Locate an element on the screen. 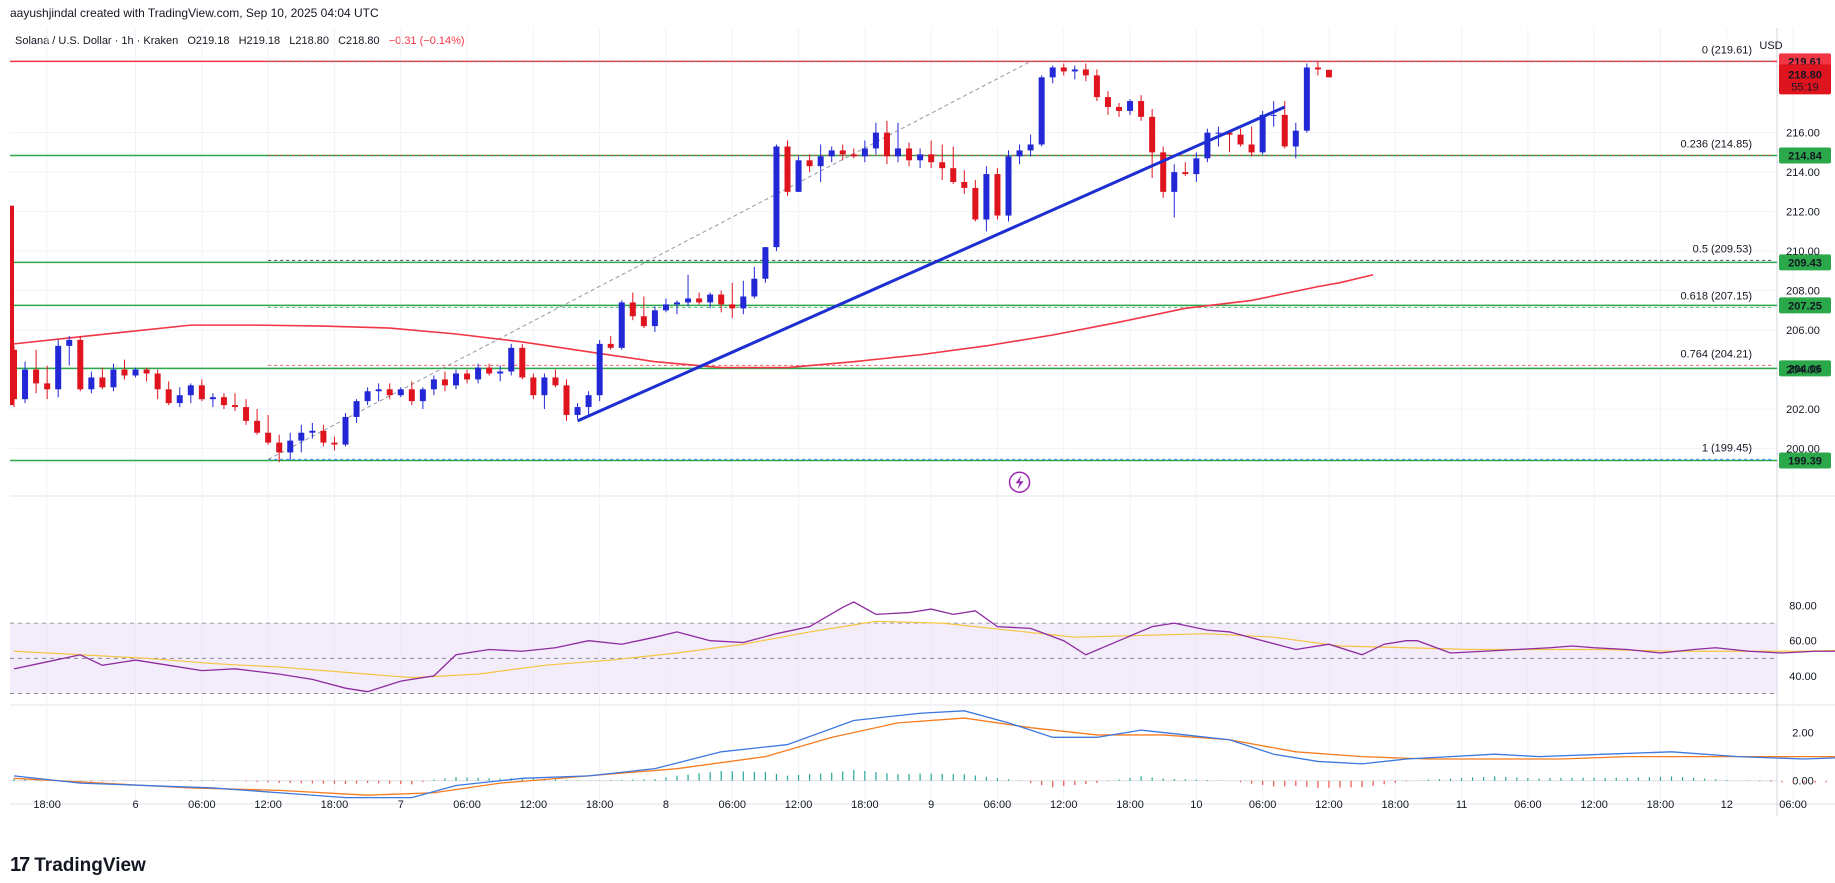 The height and width of the screenshot is (883, 1835). tradingview-logo: 17 TradingView is located at coordinates (78, 865).